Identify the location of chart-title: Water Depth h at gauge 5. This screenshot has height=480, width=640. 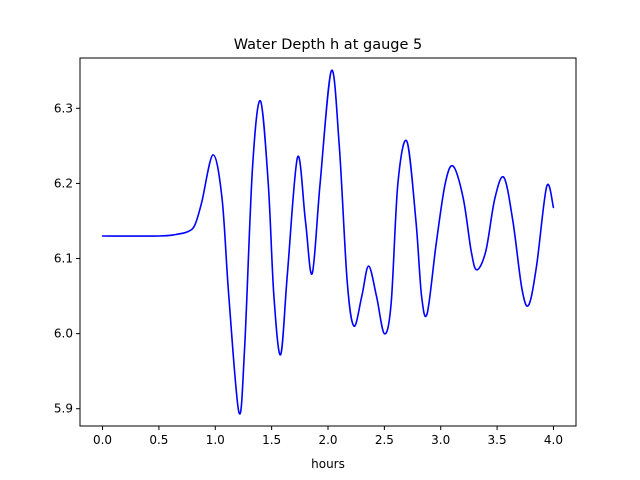
(328, 45).